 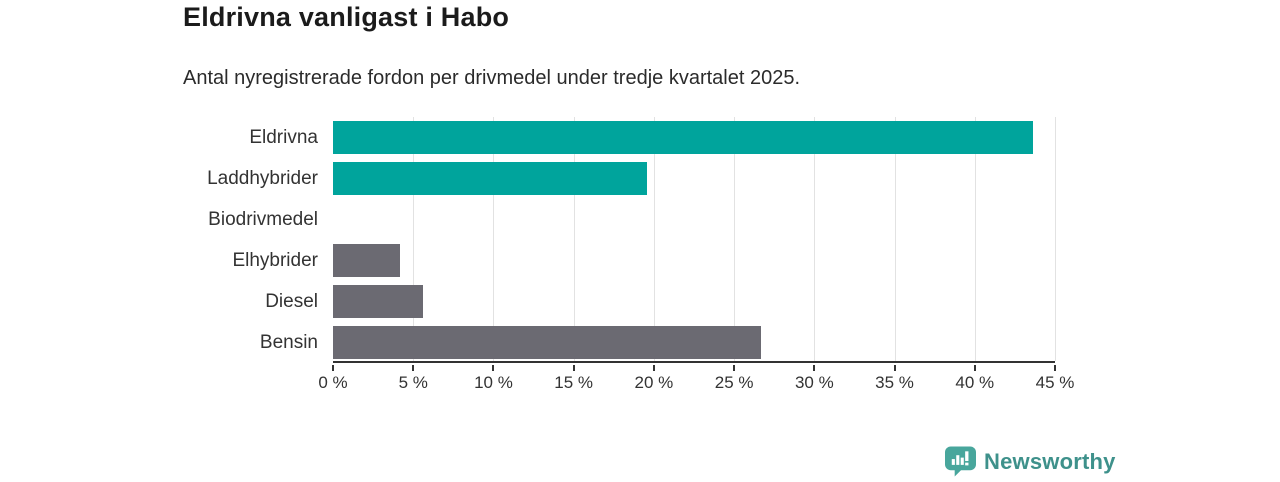 What do you see at coordinates (378, 301) in the screenshot?
I see `bar-diesel` at bounding box center [378, 301].